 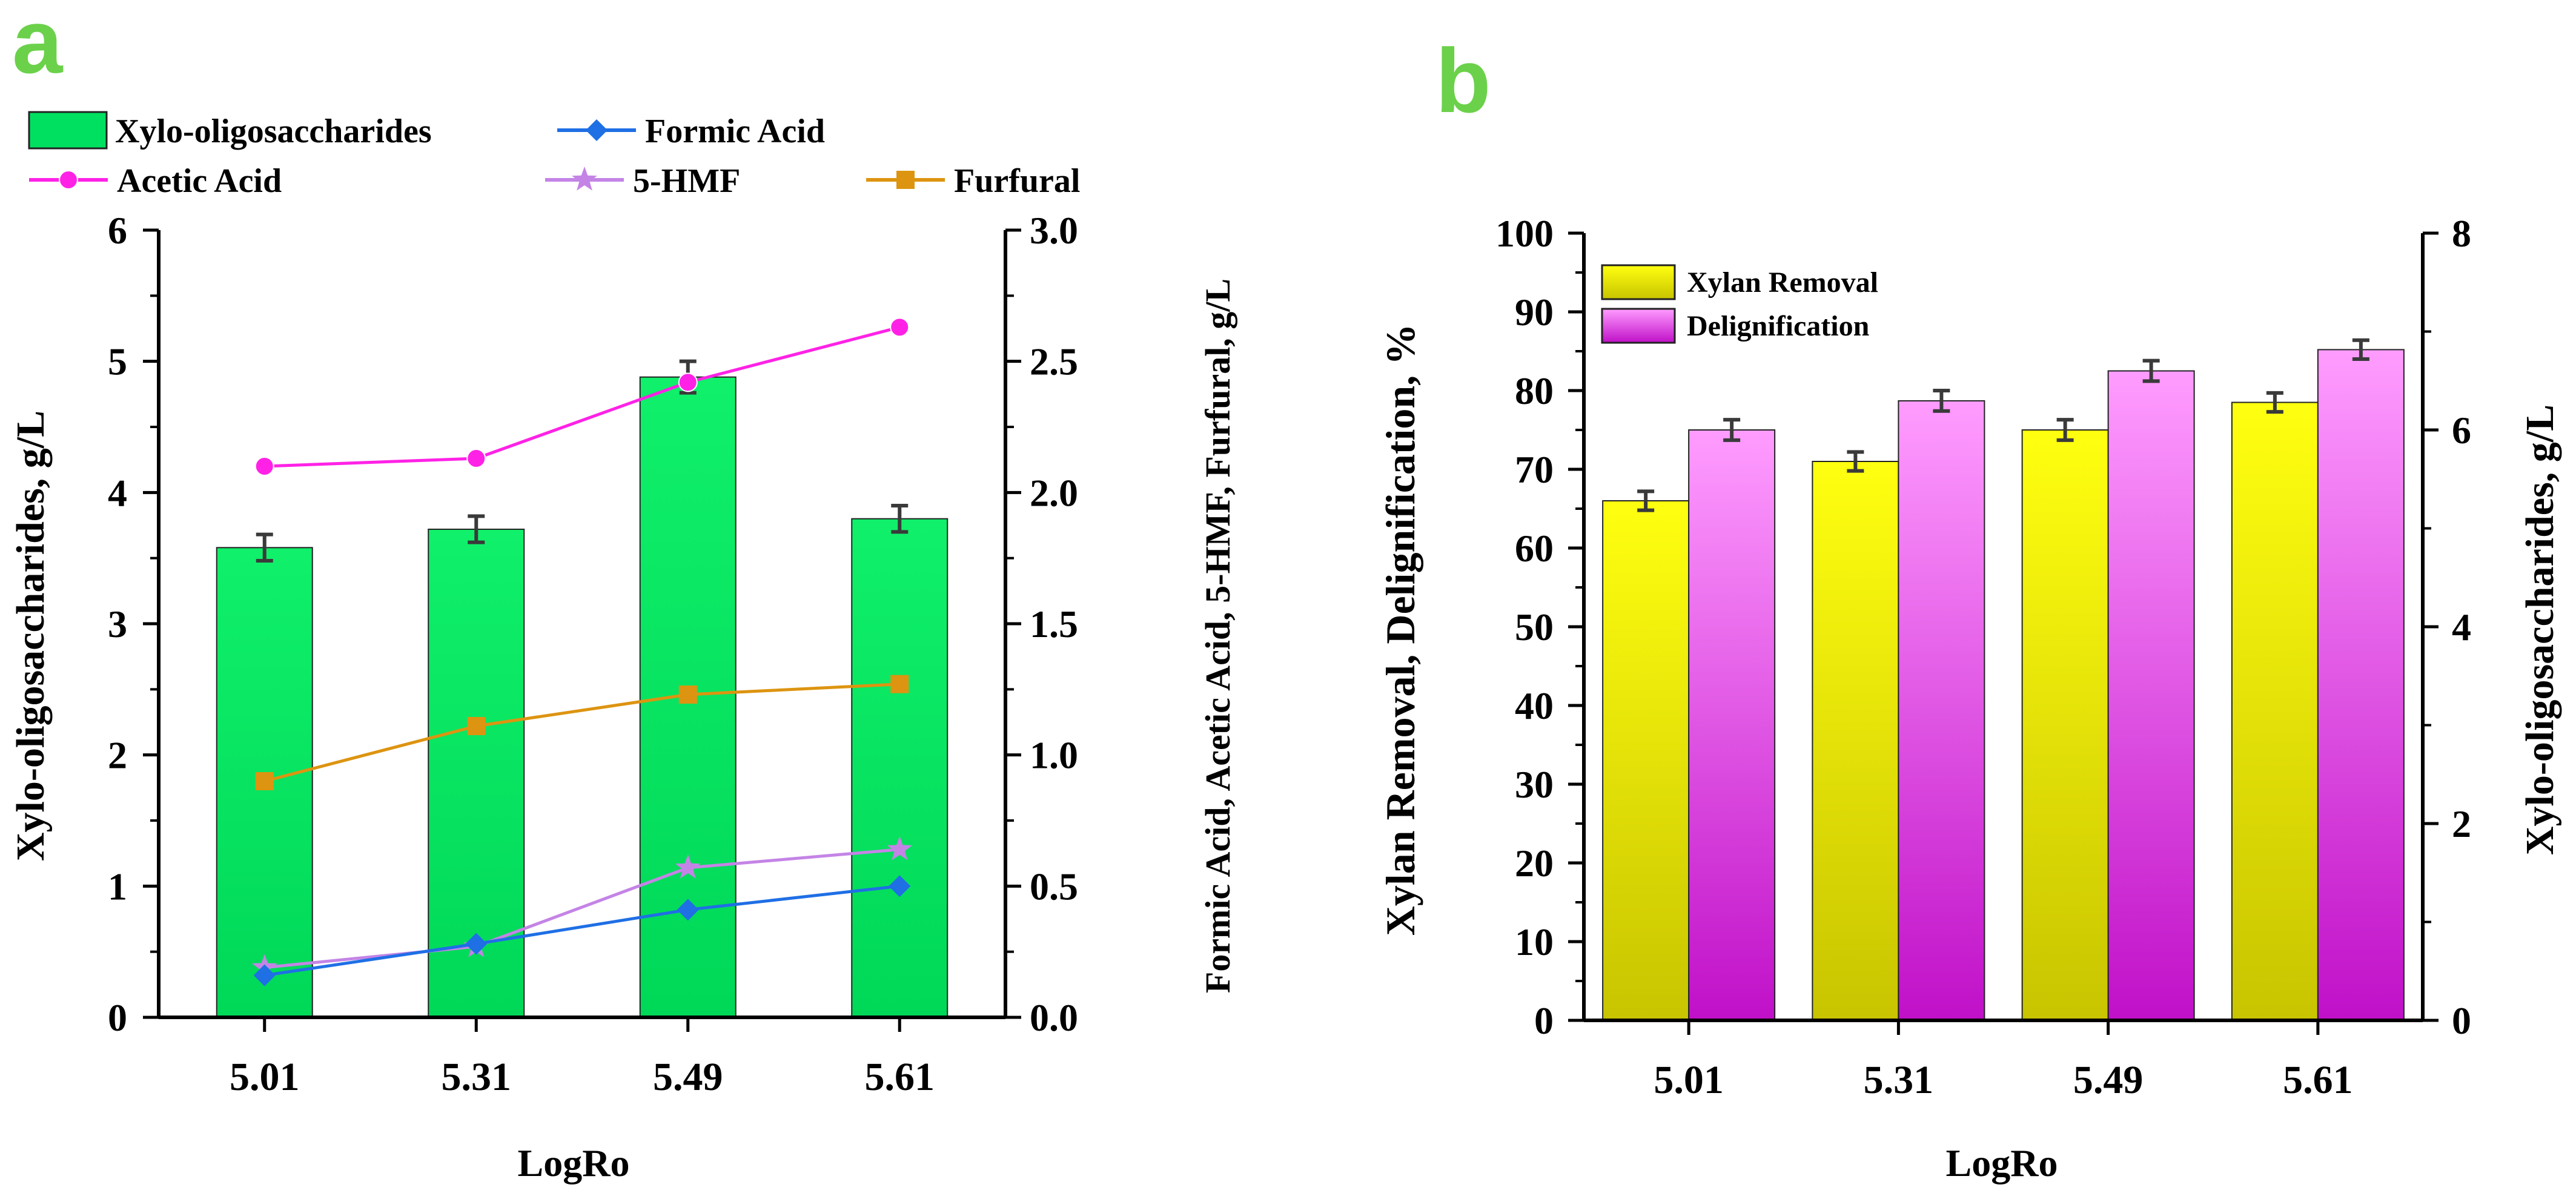 I want to click on y-left-tick-label-1: 1, so click(x=117, y=886).